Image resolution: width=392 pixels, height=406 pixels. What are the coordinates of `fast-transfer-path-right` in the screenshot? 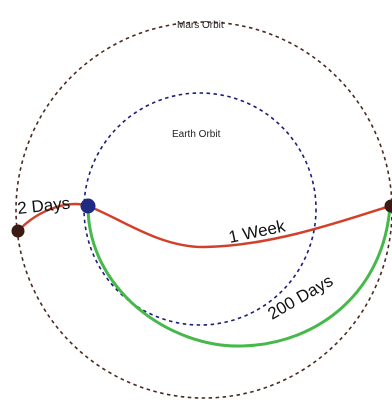 It's located at (239, 226).